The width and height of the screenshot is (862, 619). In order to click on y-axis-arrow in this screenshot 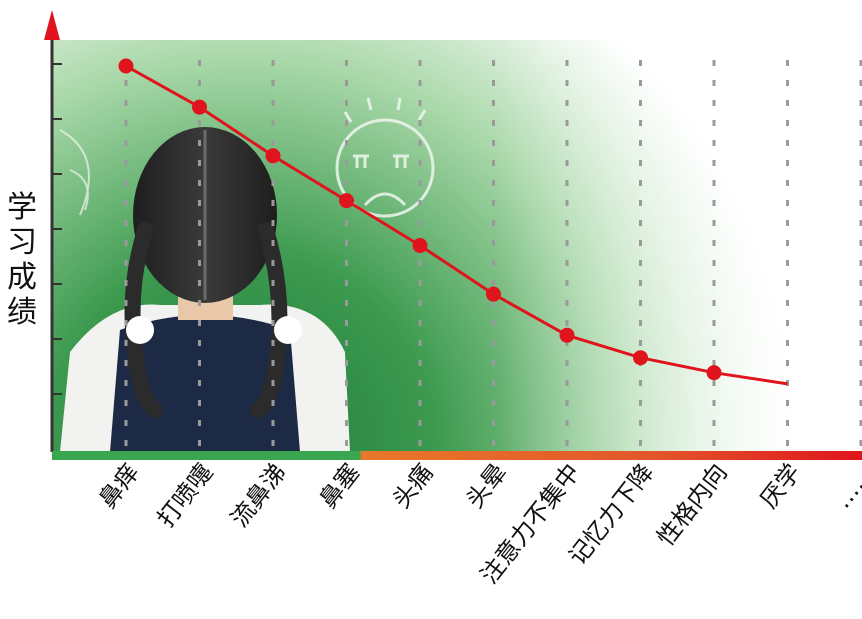, I will do `click(52, 25)`.